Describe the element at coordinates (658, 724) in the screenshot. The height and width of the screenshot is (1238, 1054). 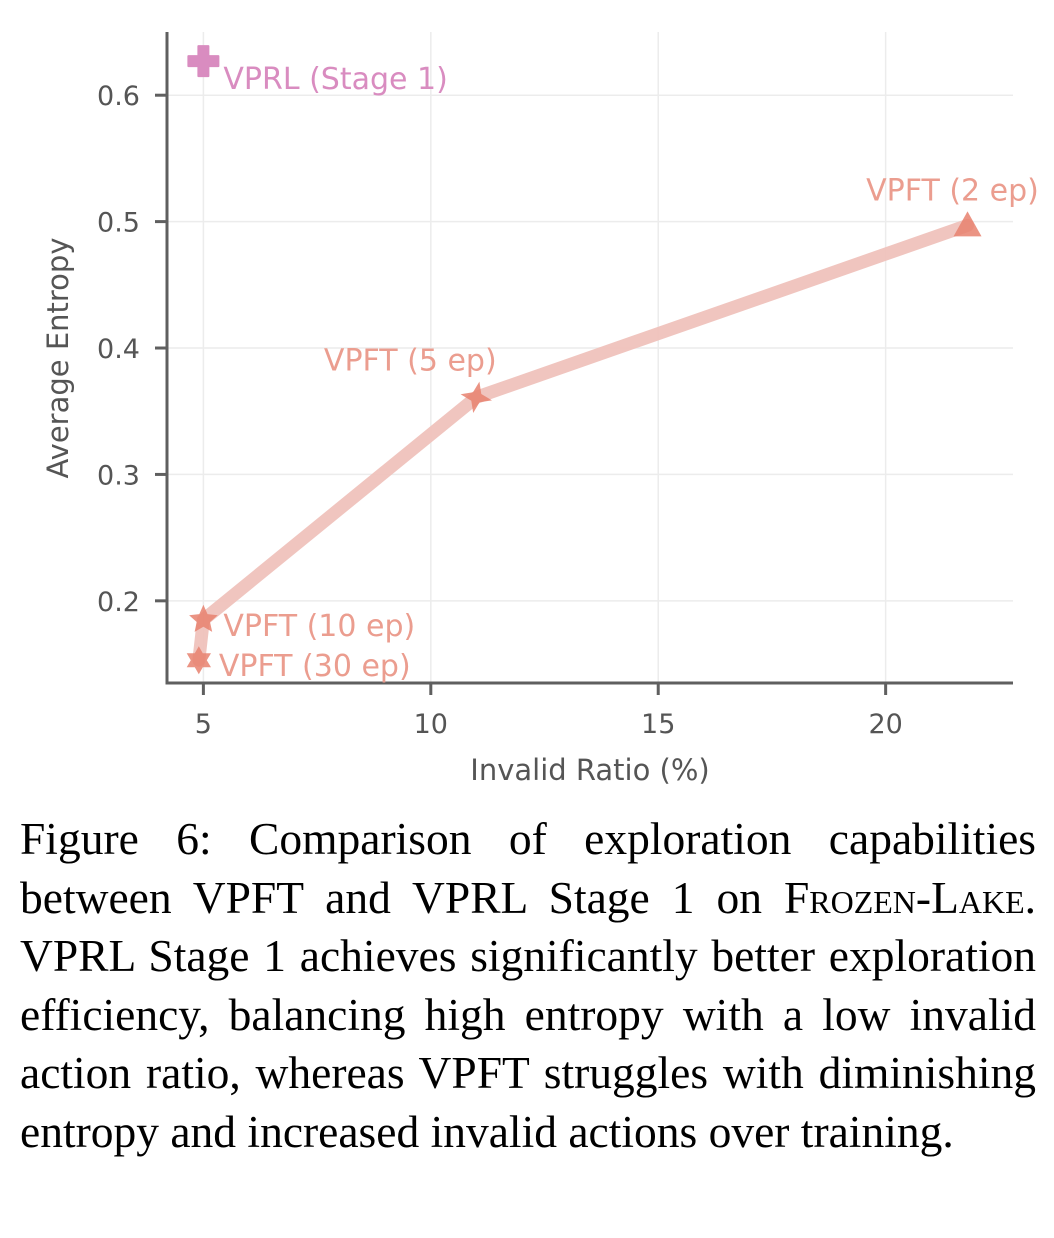
I see `x-tick-label: 15` at that location.